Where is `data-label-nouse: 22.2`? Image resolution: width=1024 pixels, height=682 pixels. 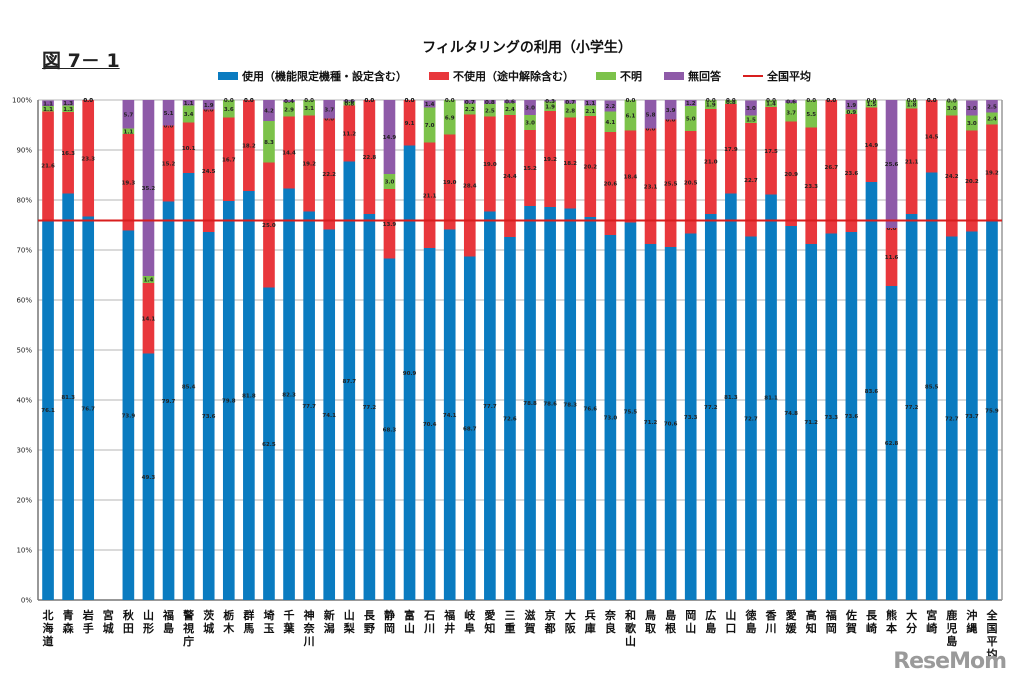
data-label-nouse: 22.2 is located at coordinates (329, 175).